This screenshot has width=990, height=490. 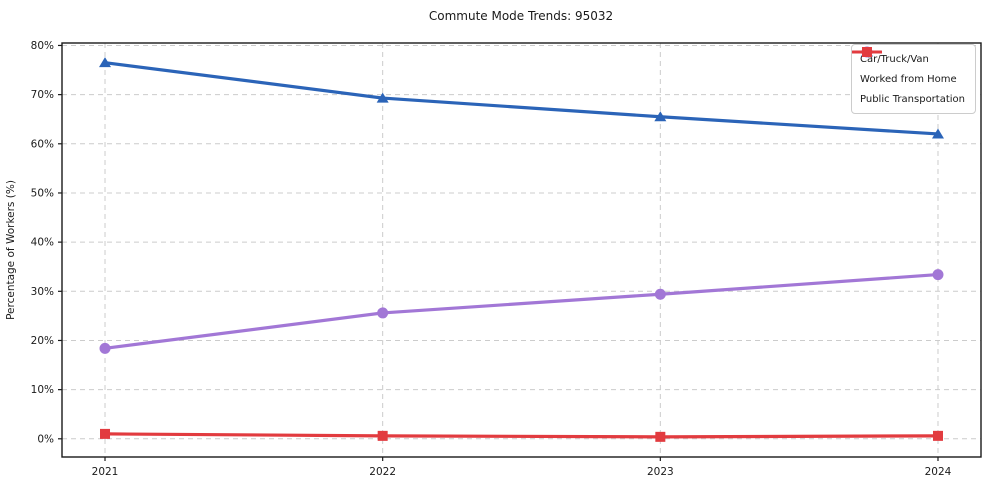 I want to click on y-tick-label: 70%, so click(x=42, y=95).